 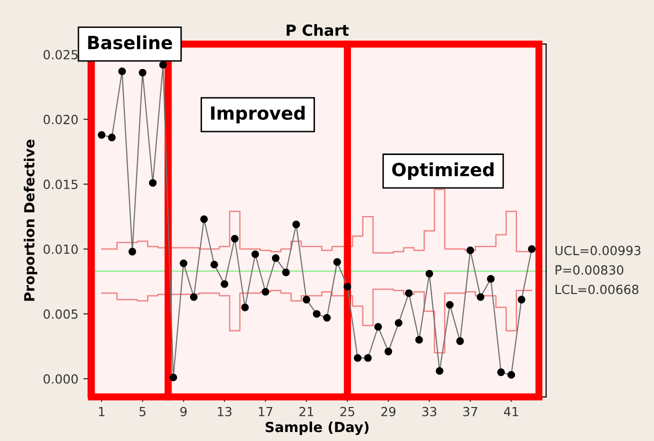 What do you see at coordinates (317, 30) in the screenshot?
I see `chart-title: P Chart` at bounding box center [317, 30].